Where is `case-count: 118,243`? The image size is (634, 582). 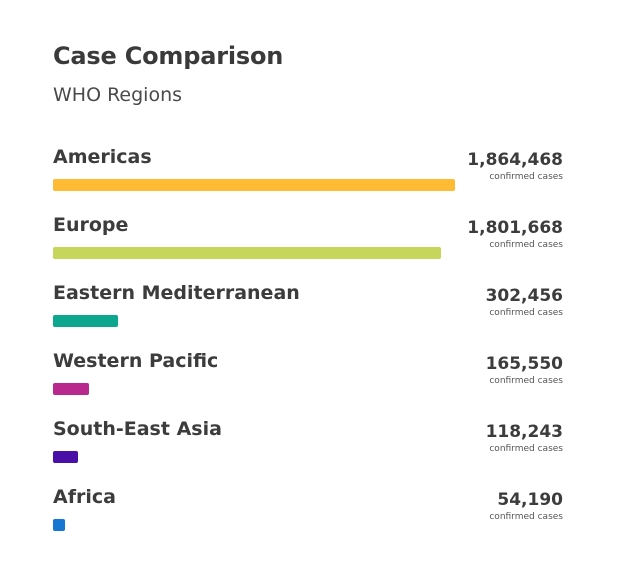
case-count: 118,243 is located at coordinates (524, 432).